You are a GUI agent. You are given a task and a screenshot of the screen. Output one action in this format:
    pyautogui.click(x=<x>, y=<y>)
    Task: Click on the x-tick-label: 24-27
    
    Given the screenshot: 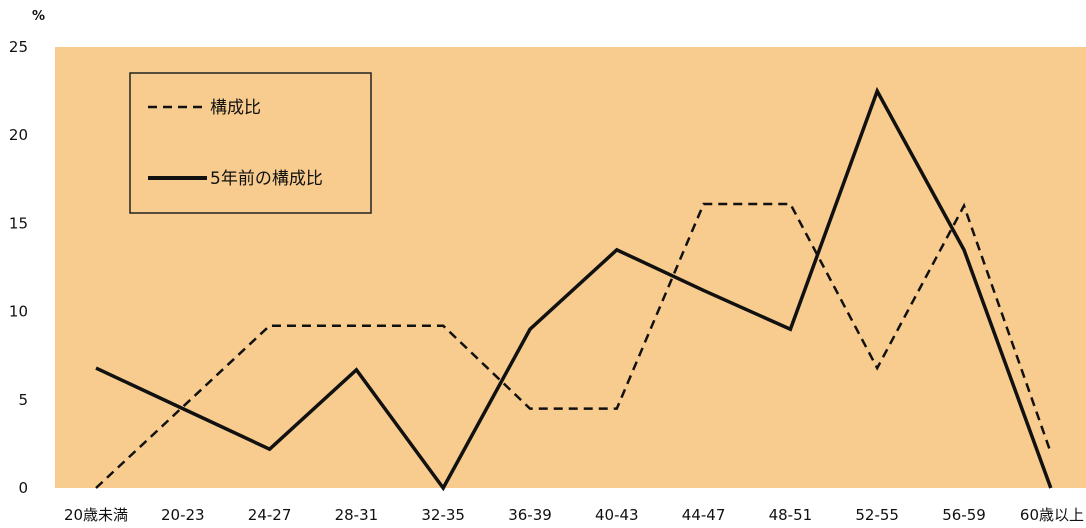 What is the action you would take?
    pyautogui.click(x=270, y=515)
    